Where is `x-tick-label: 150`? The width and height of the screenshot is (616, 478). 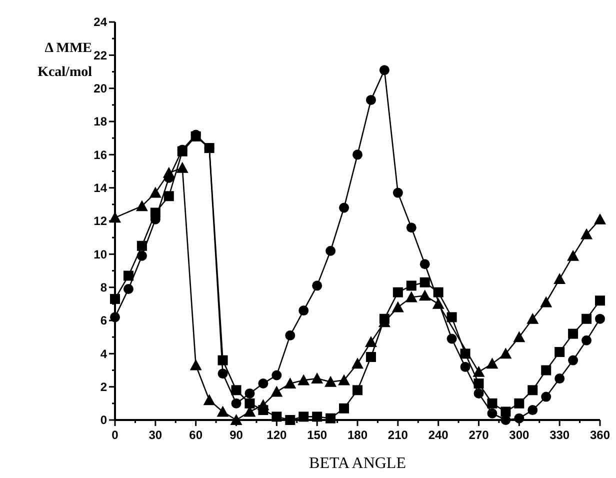 x-tick-label: 150 is located at coordinates (317, 435).